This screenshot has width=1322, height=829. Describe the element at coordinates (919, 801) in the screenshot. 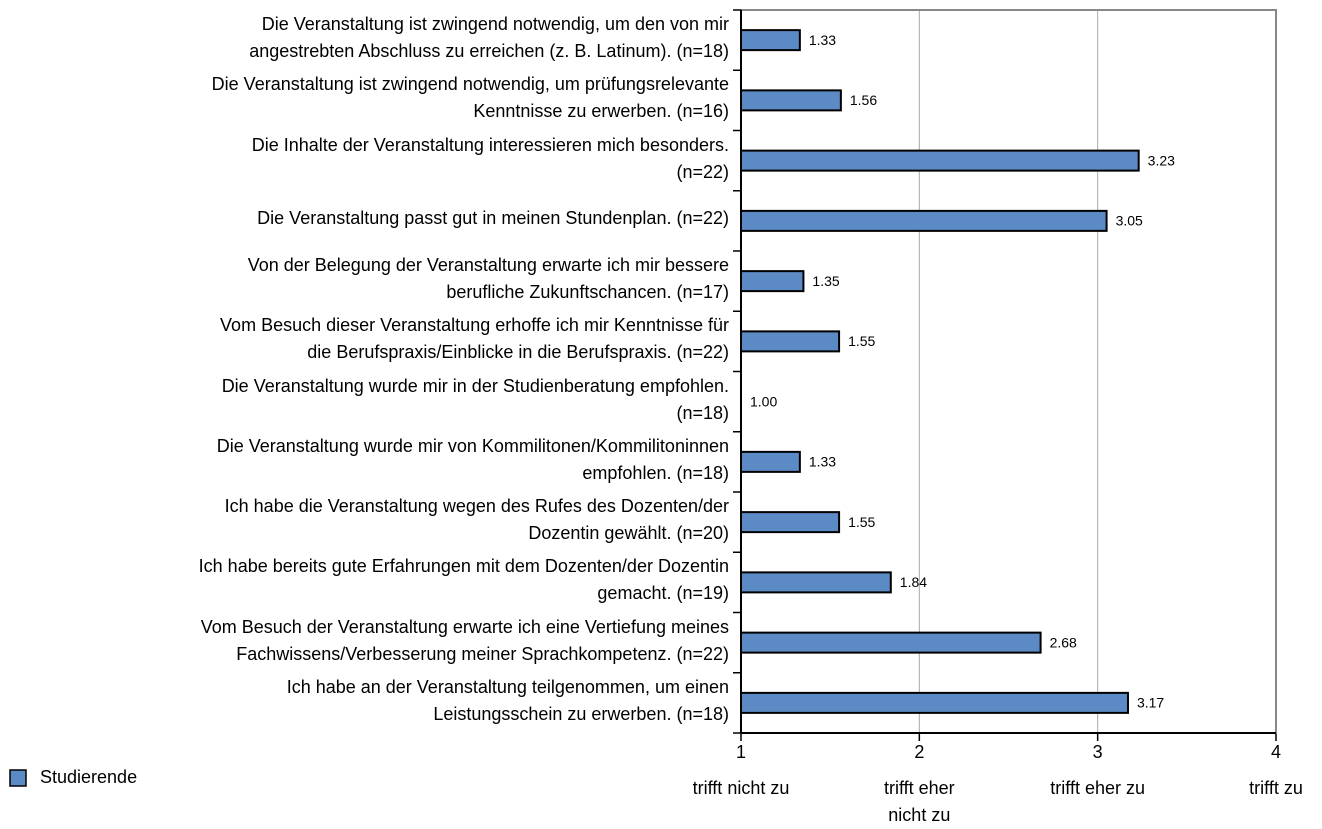

I see `scale-label: trifft eher nicht zu` at that location.